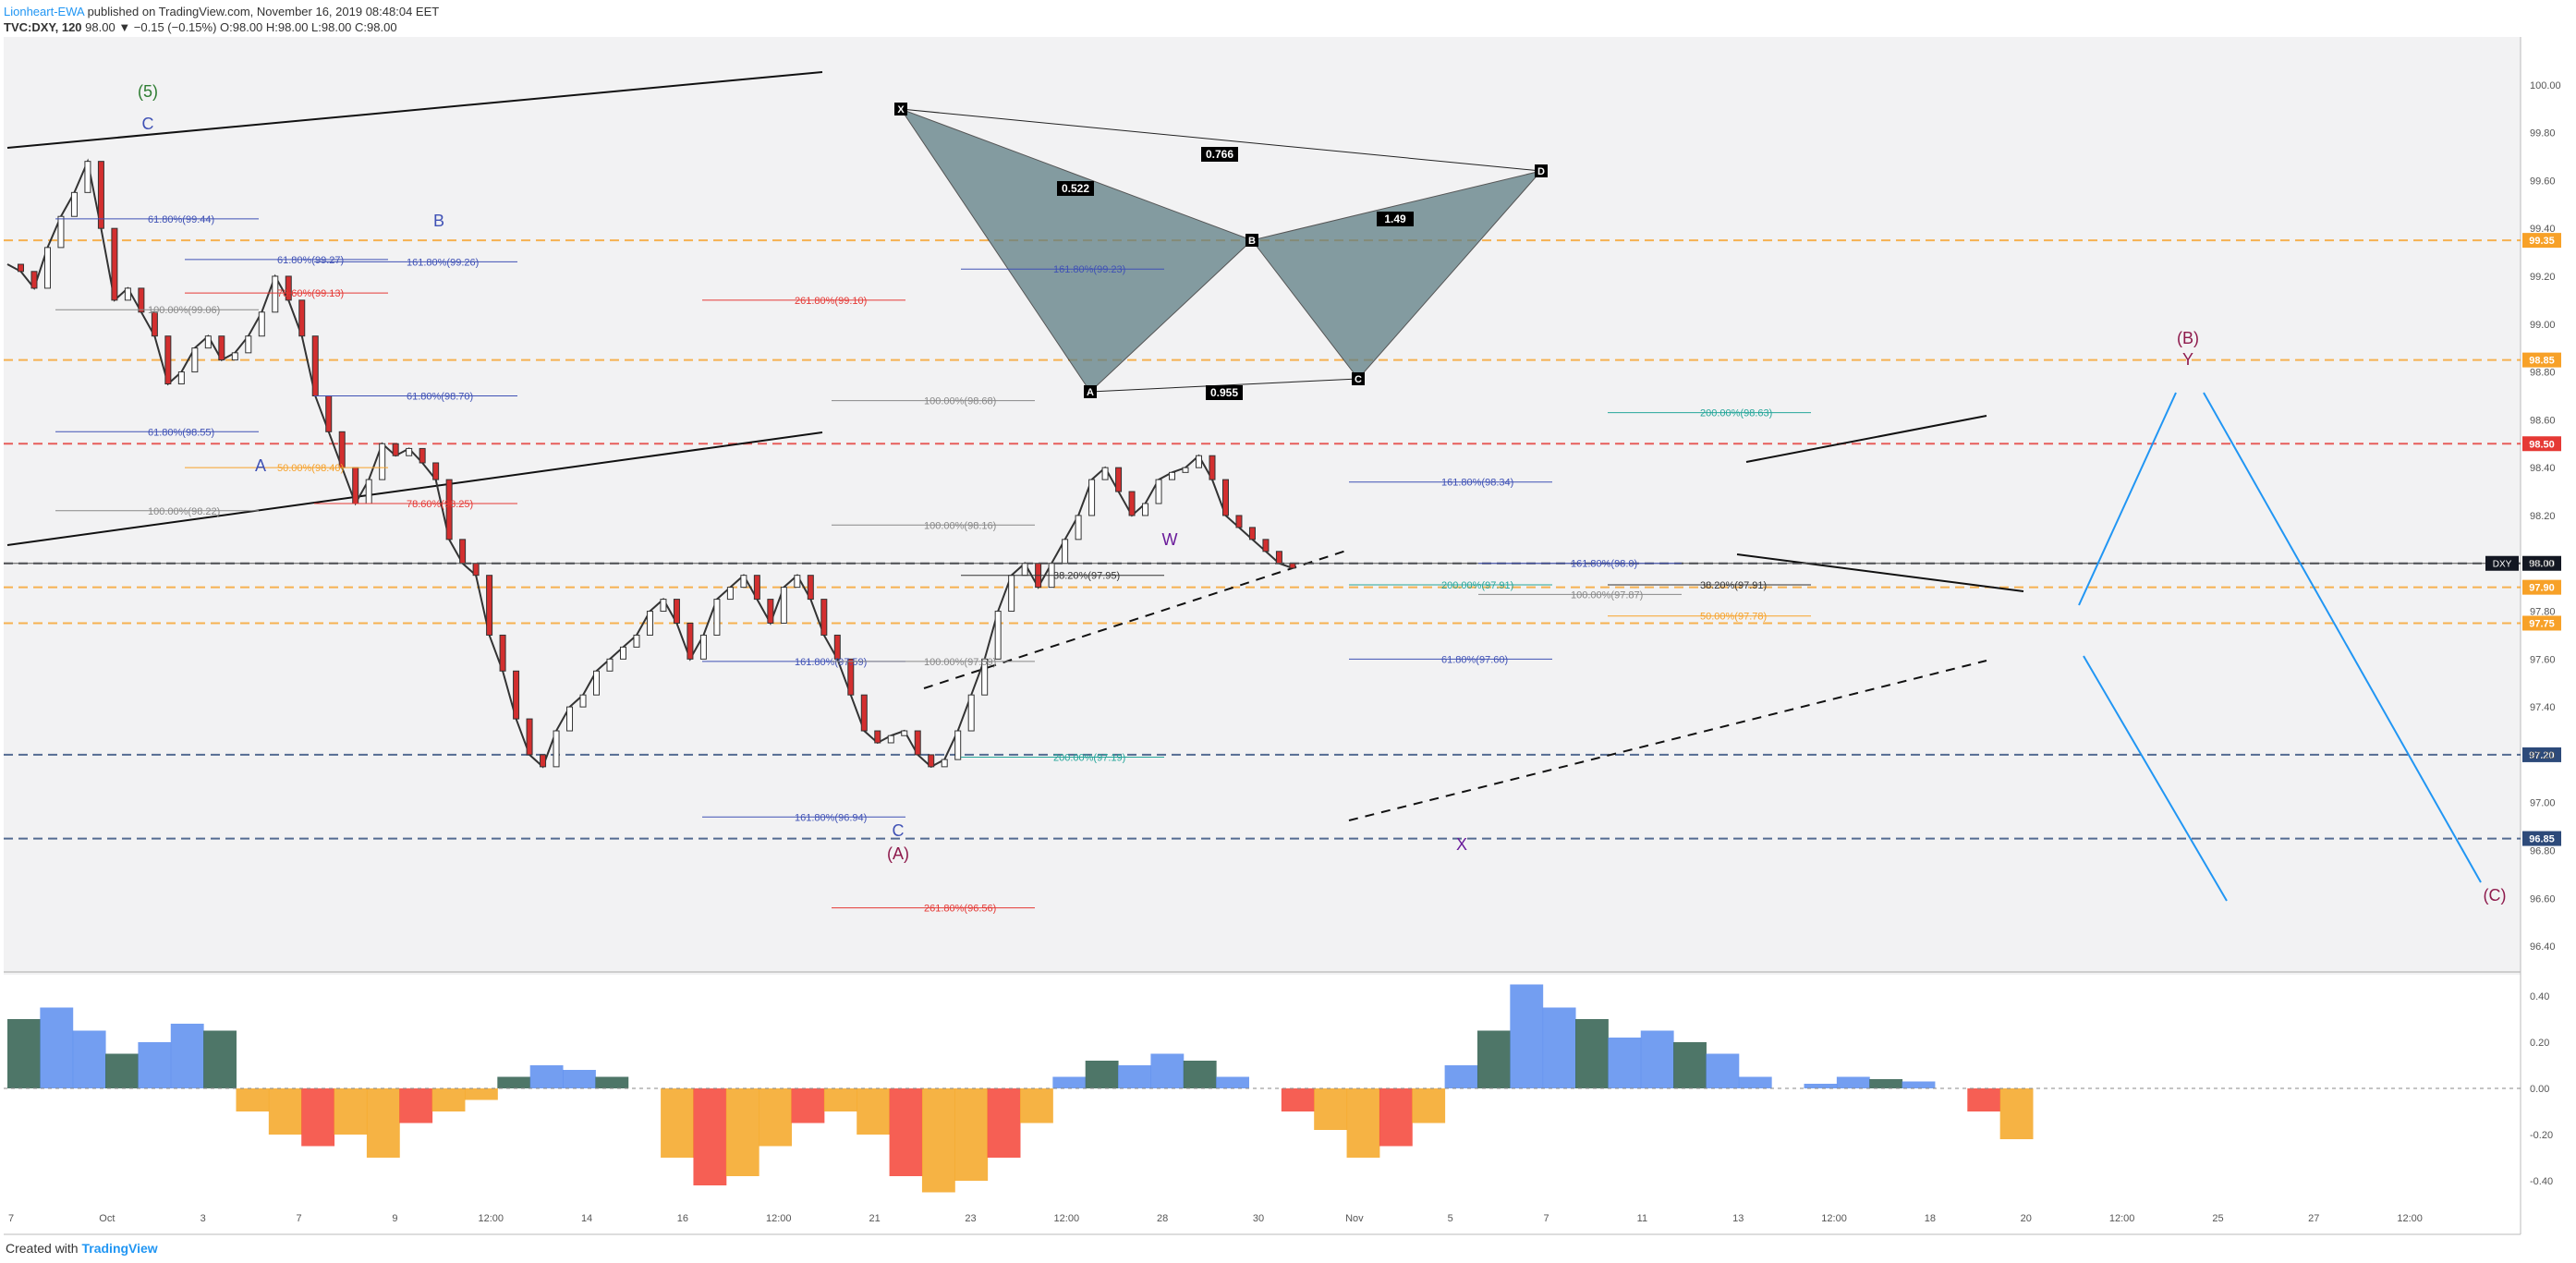 The width and height of the screenshot is (2576, 1263). Describe the element at coordinates (107, 1218) in the screenshot. I see `time-tick-label: Oct` at that location.